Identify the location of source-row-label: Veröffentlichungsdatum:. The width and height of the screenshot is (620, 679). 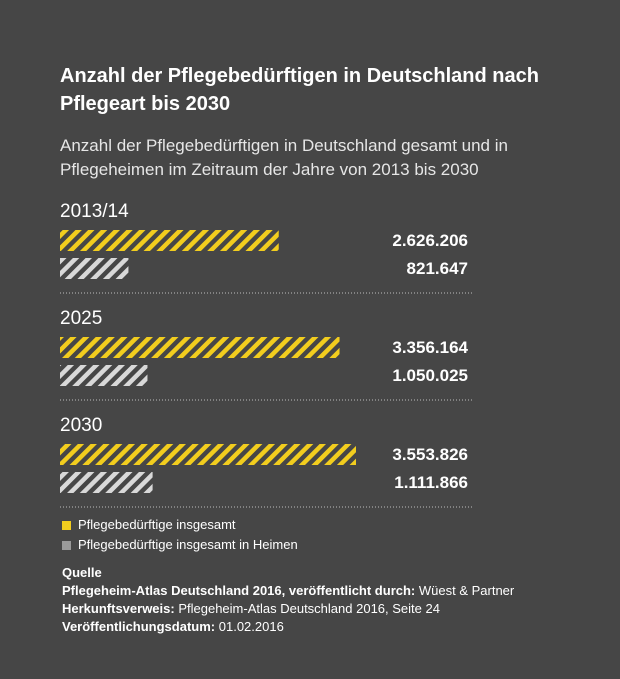
(139, 626).